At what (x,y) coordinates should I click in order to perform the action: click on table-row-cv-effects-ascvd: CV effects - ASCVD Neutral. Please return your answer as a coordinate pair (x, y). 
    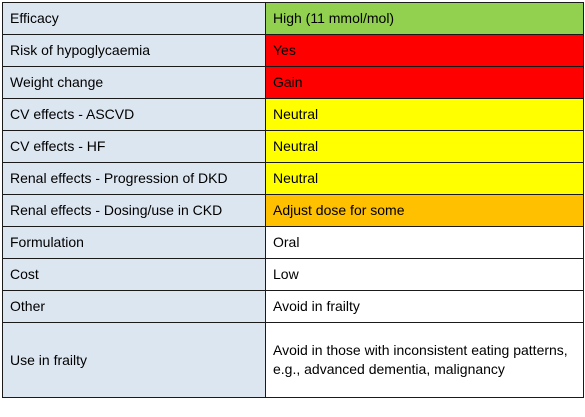
    Looking at the image, I should click on (293, 114).